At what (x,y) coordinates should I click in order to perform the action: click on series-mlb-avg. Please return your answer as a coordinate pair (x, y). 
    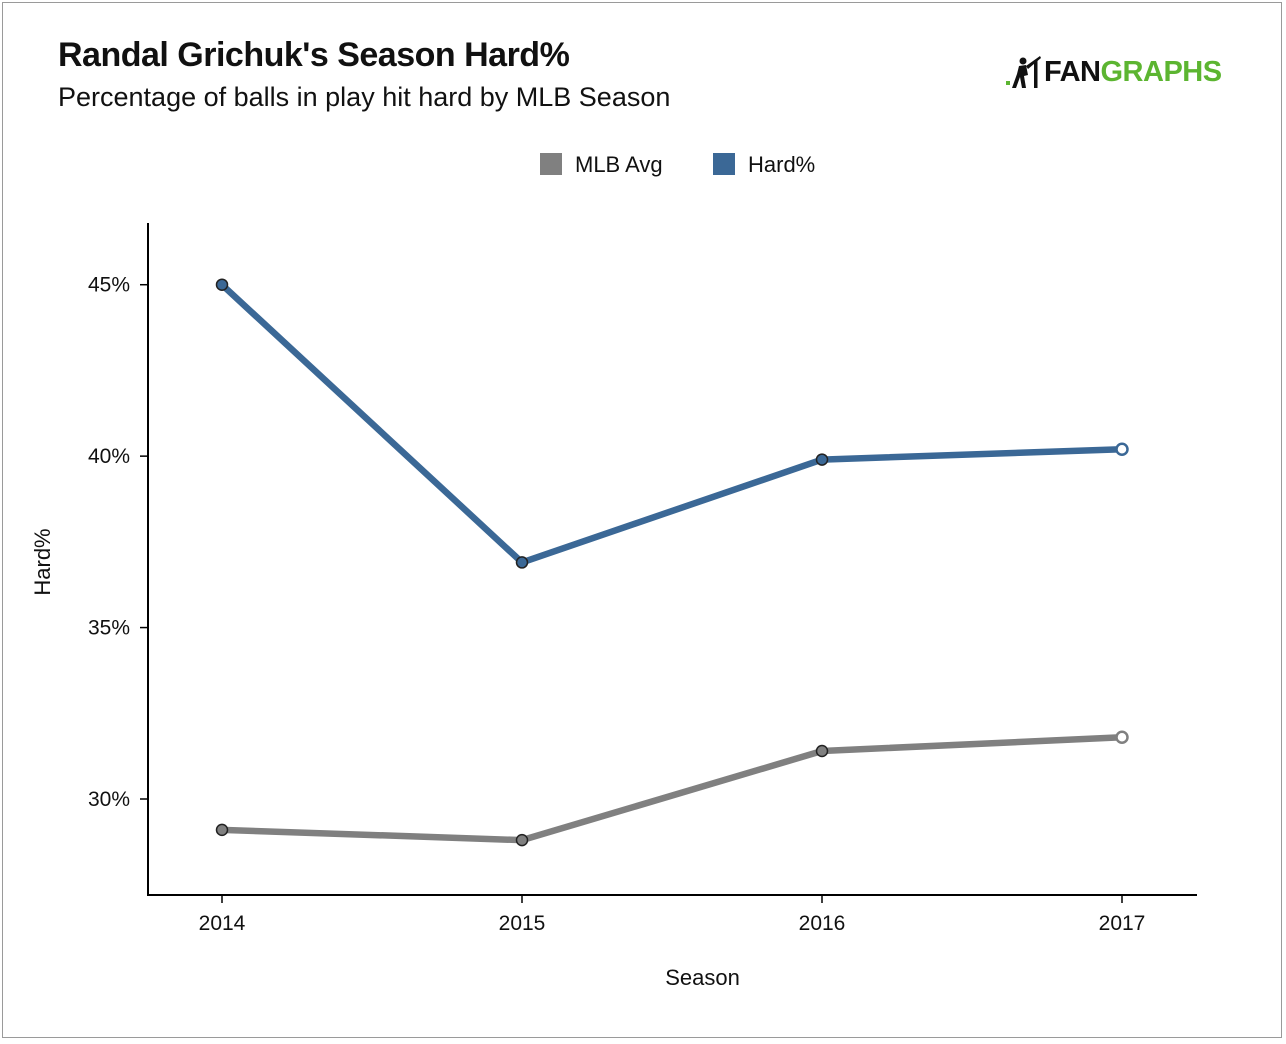
    Looking at the image, I should click on (672, 788).